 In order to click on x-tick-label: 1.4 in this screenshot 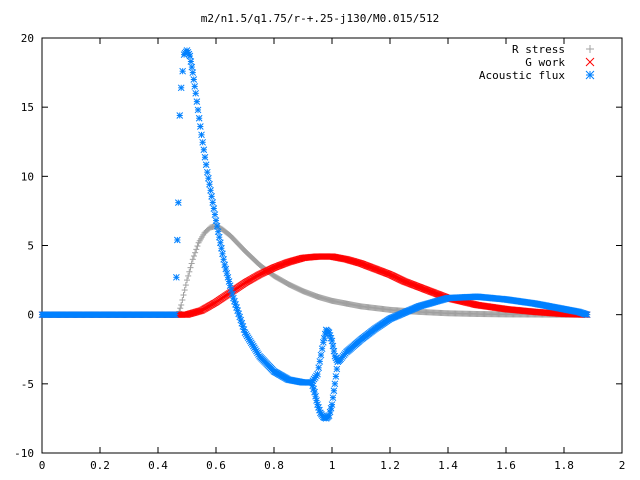, I will do `click(448, 465)`.